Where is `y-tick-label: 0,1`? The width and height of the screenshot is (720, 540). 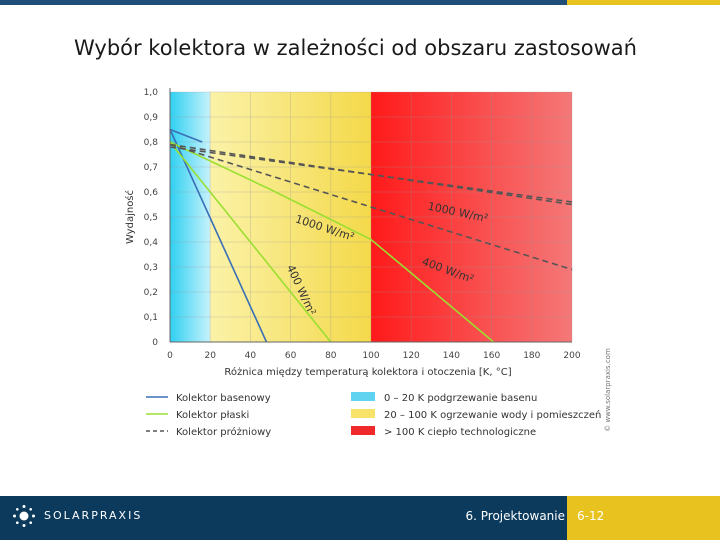
y-tick-label: 0,1 is located at coordinates (151, 318).